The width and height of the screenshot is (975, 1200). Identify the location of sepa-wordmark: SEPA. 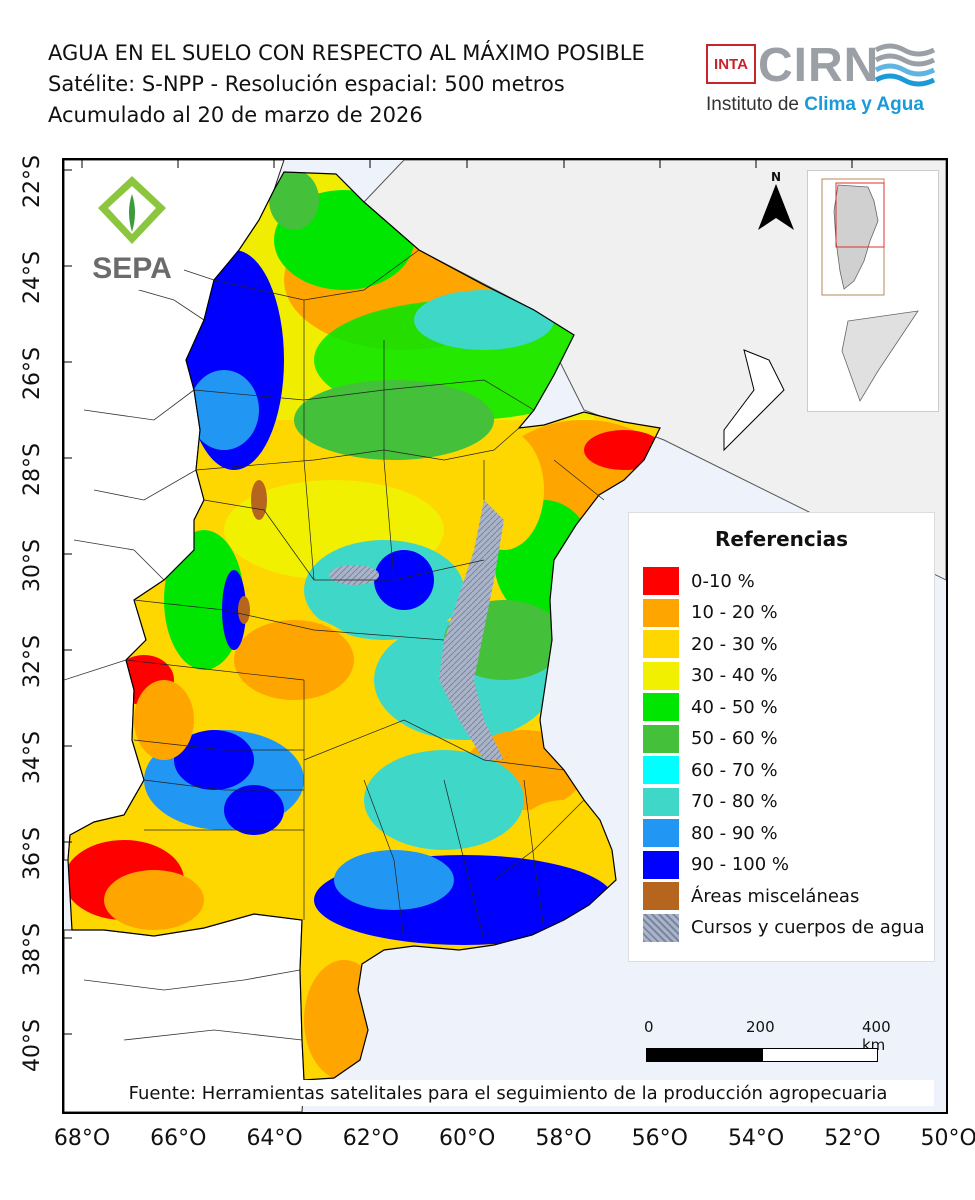
(132, 268).